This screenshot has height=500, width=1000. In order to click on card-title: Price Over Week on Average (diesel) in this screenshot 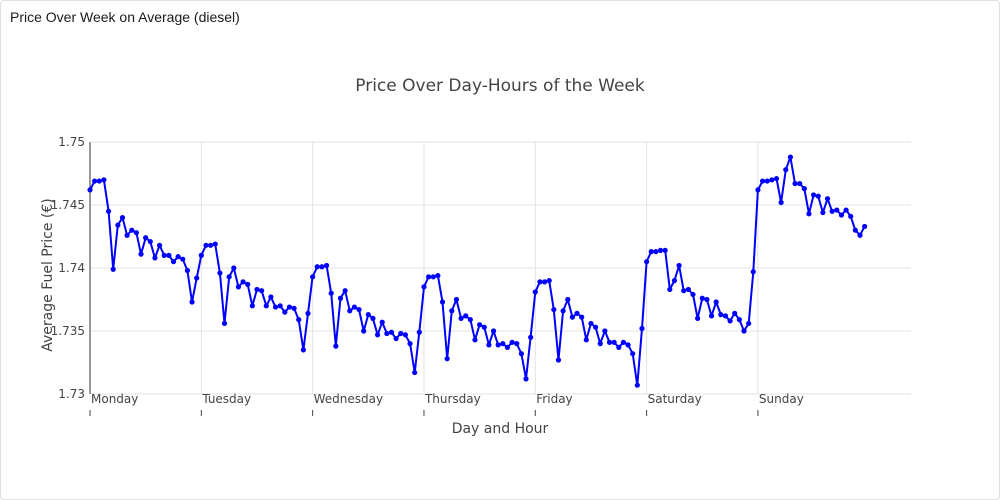, I will do `click(125, 17)`.